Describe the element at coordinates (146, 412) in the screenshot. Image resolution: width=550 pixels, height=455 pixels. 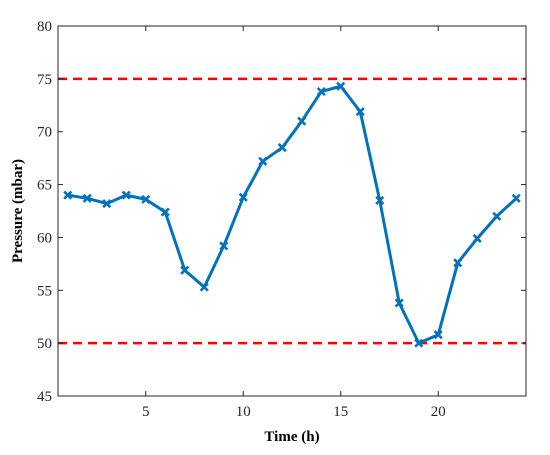
I see `x-tick-label: 5` at that location.